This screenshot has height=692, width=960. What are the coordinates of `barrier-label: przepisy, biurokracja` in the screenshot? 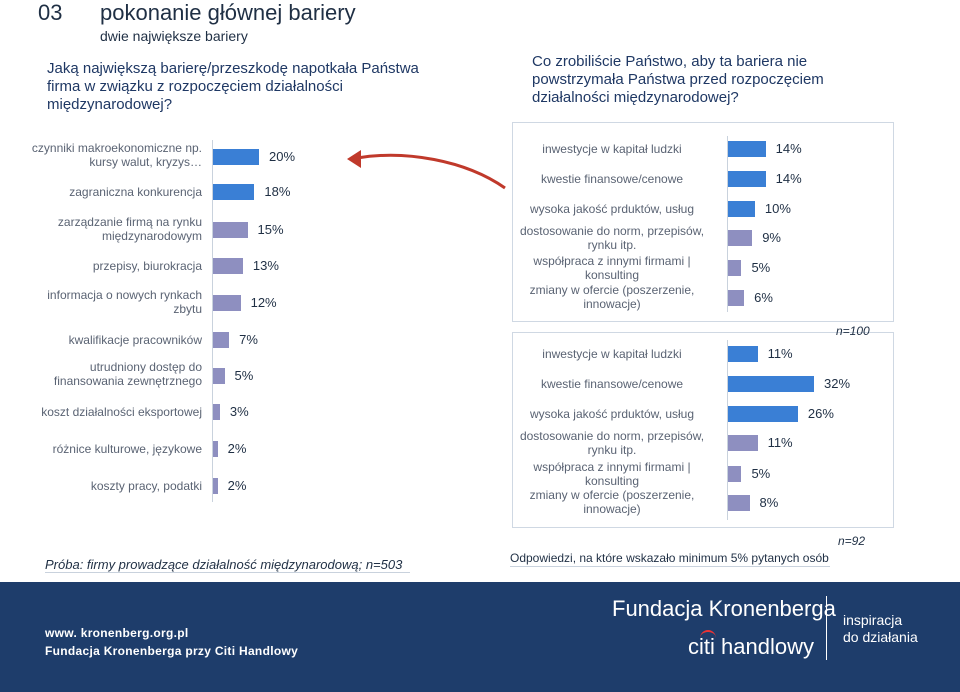 It's located at (147, 266).